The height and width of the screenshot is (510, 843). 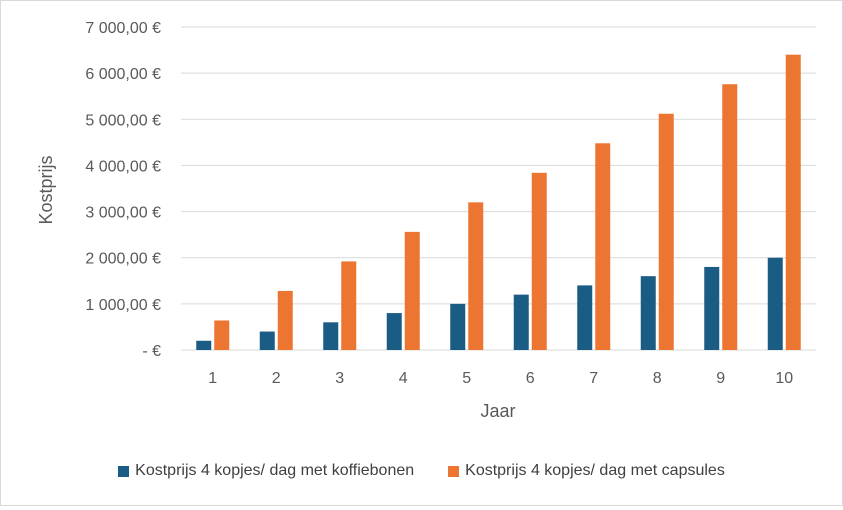 I want to click on legend-item-capsules: Kostprijs 4 kopjes/ dag met capsules, so click(x=586, y=471).